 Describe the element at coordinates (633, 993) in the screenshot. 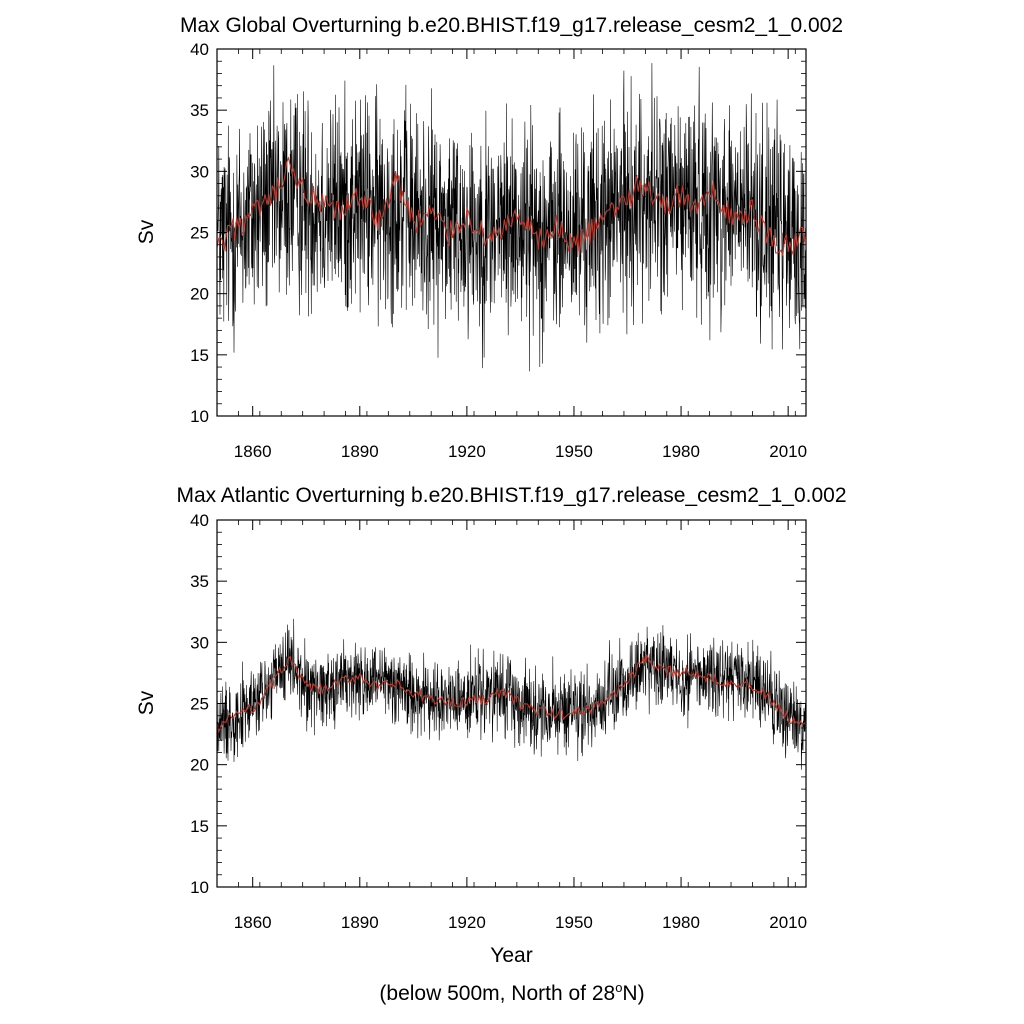

I see `footnote-suffix: N)` at that location.